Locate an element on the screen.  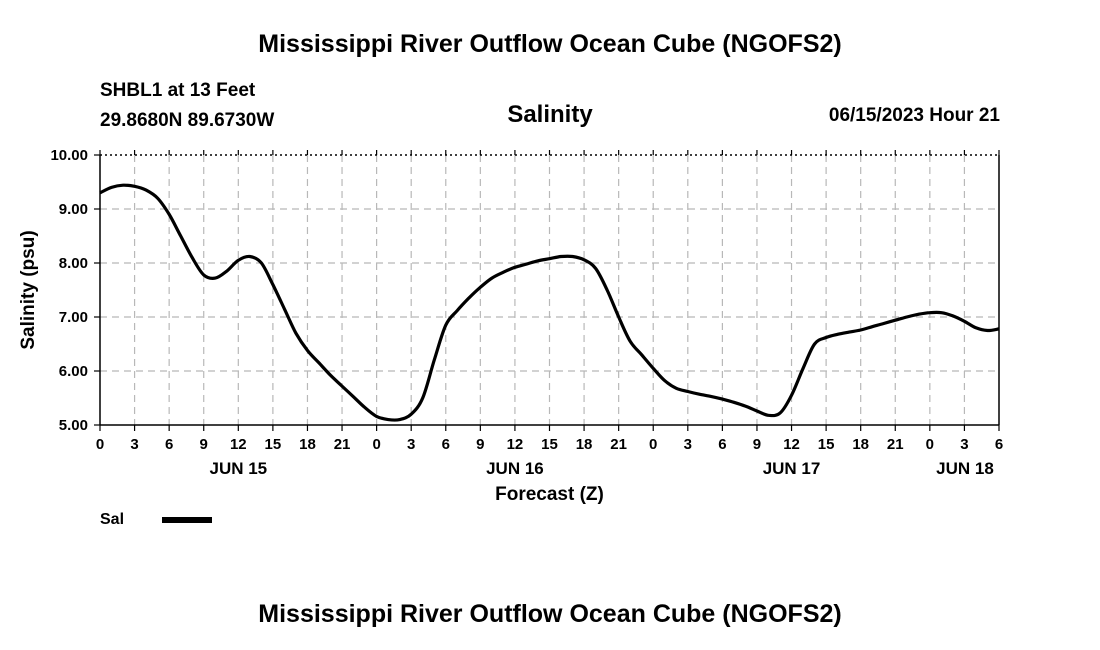
y-tick-label: 9.00 is located at coordinates (73, 209).